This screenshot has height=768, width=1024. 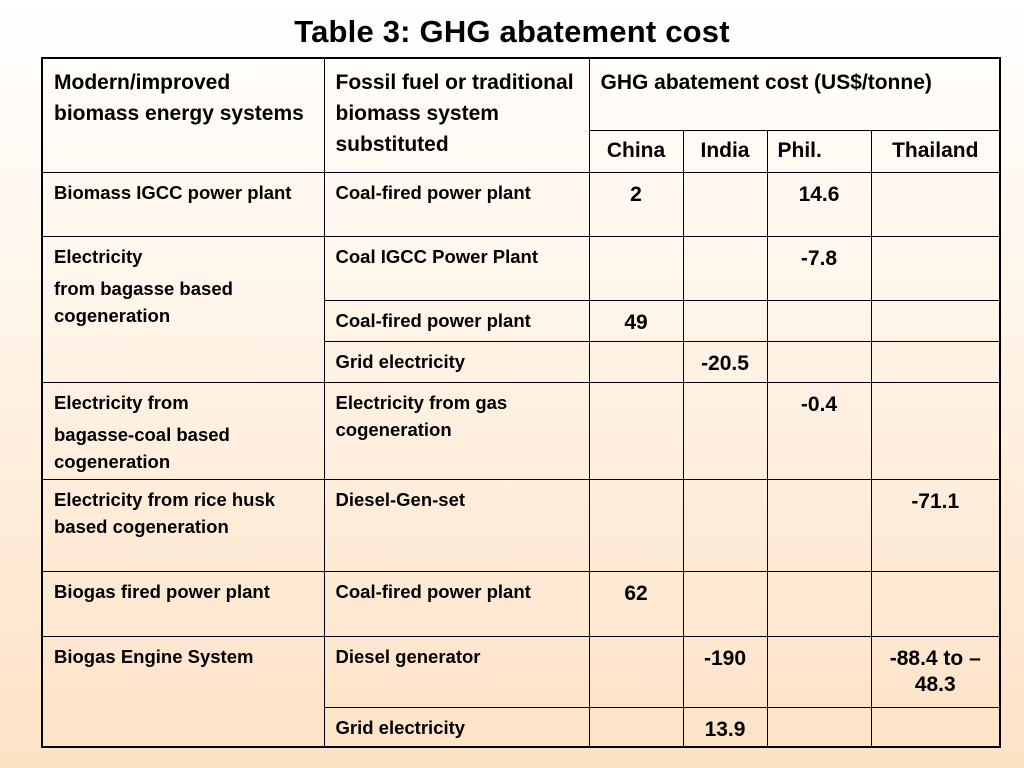 What do you see at coordinates (183, 603) in the screenshot?
I see `system-cell: Biogas fired power plant` at bounding box center [183, 603].